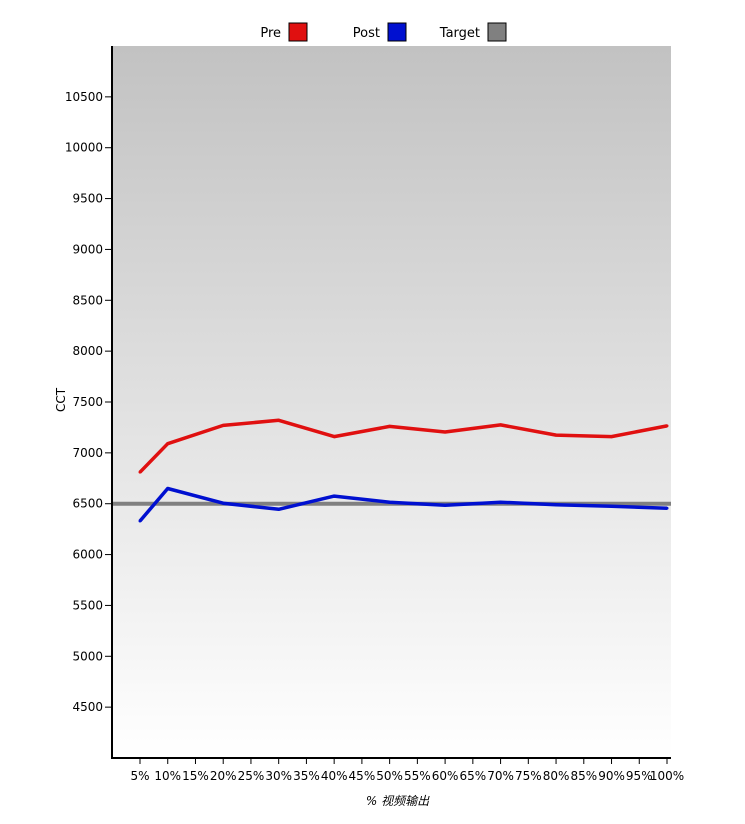  Describe the element at coordinates (497, 32) in the screenshot. I see `legend-swatch-target` at that location.